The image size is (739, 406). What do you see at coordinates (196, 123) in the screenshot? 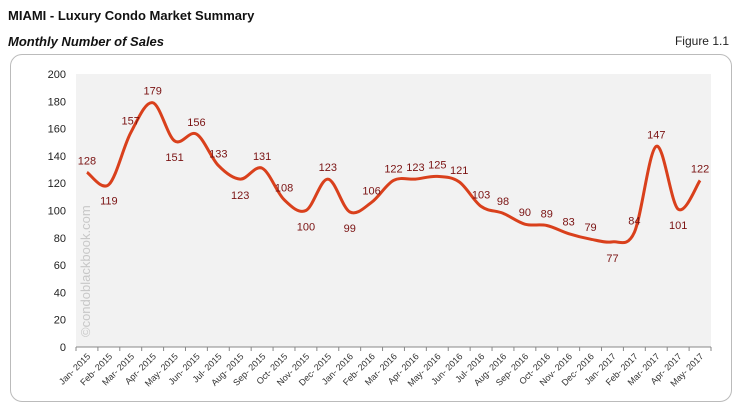
I see `data-label: 156` at bounding box center [196, 123].